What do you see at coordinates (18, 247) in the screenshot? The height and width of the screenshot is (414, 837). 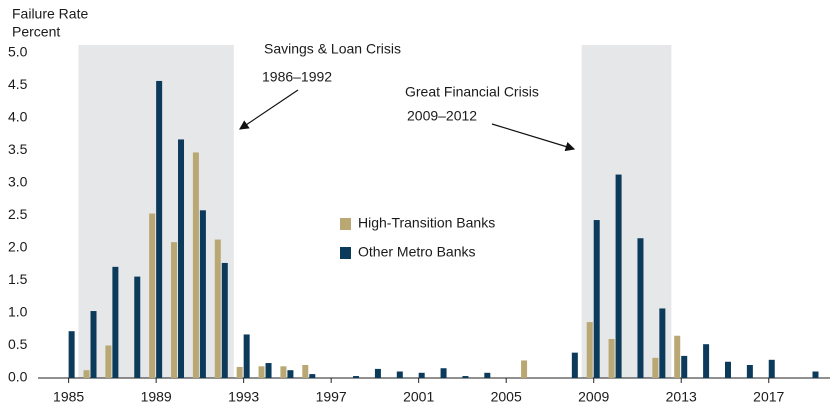 I see `y-tick-label: 2.0` at bounding box center [18, 247].